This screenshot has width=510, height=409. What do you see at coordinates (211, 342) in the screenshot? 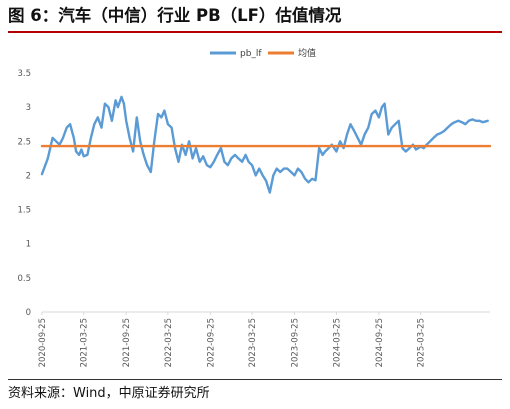
I see `x-tick-label: 2022-09-25` at bounding box center [211, 342].